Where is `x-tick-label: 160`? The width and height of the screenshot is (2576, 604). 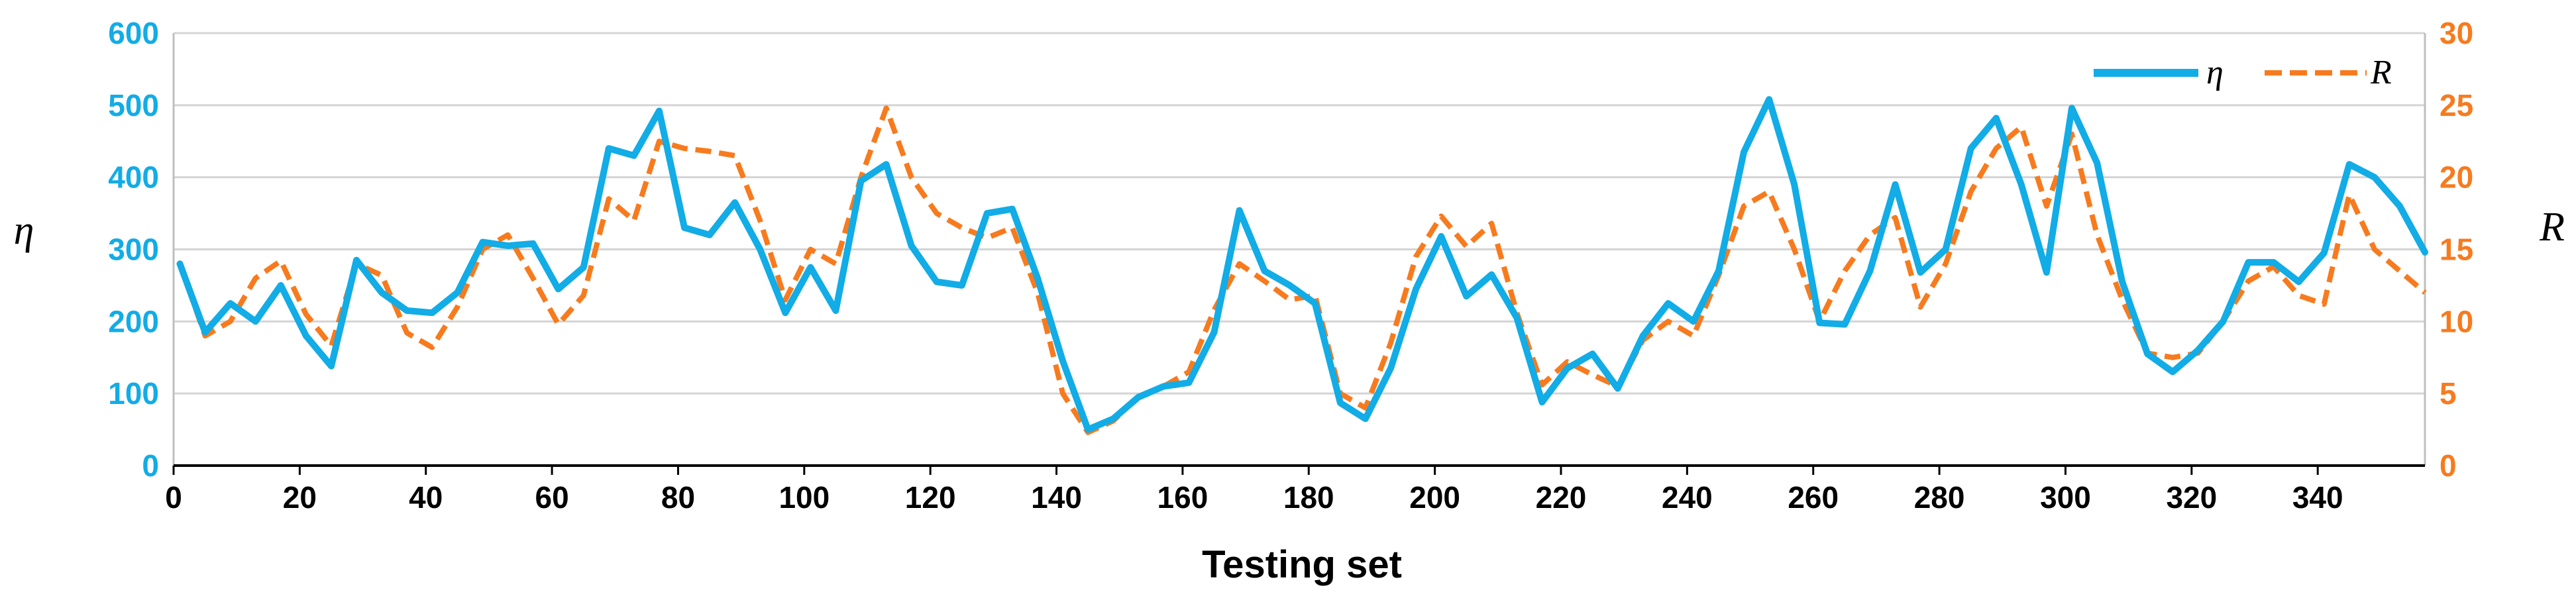
x-tick-label: 160 is located at coordinates (1182, 497).